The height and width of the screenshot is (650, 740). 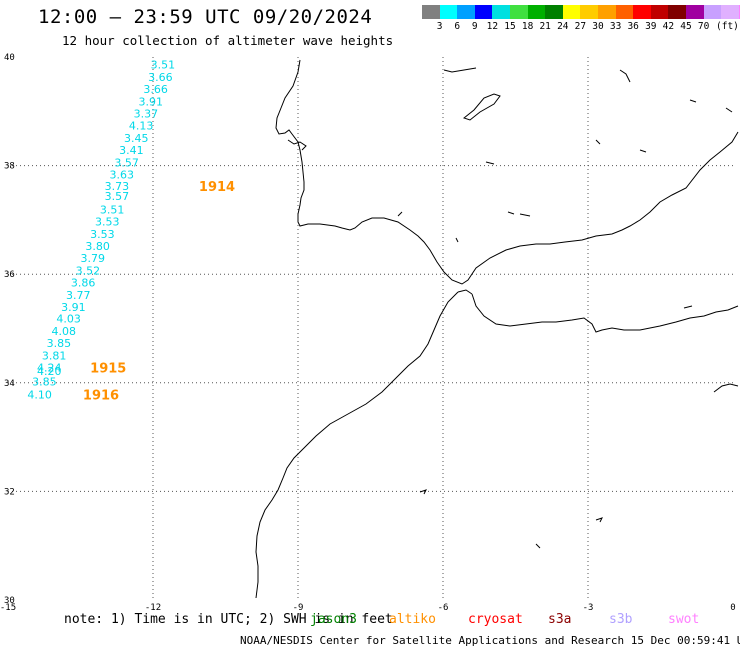 I want to click on wave-height-value: 3.79, so click(x=93, y=258).